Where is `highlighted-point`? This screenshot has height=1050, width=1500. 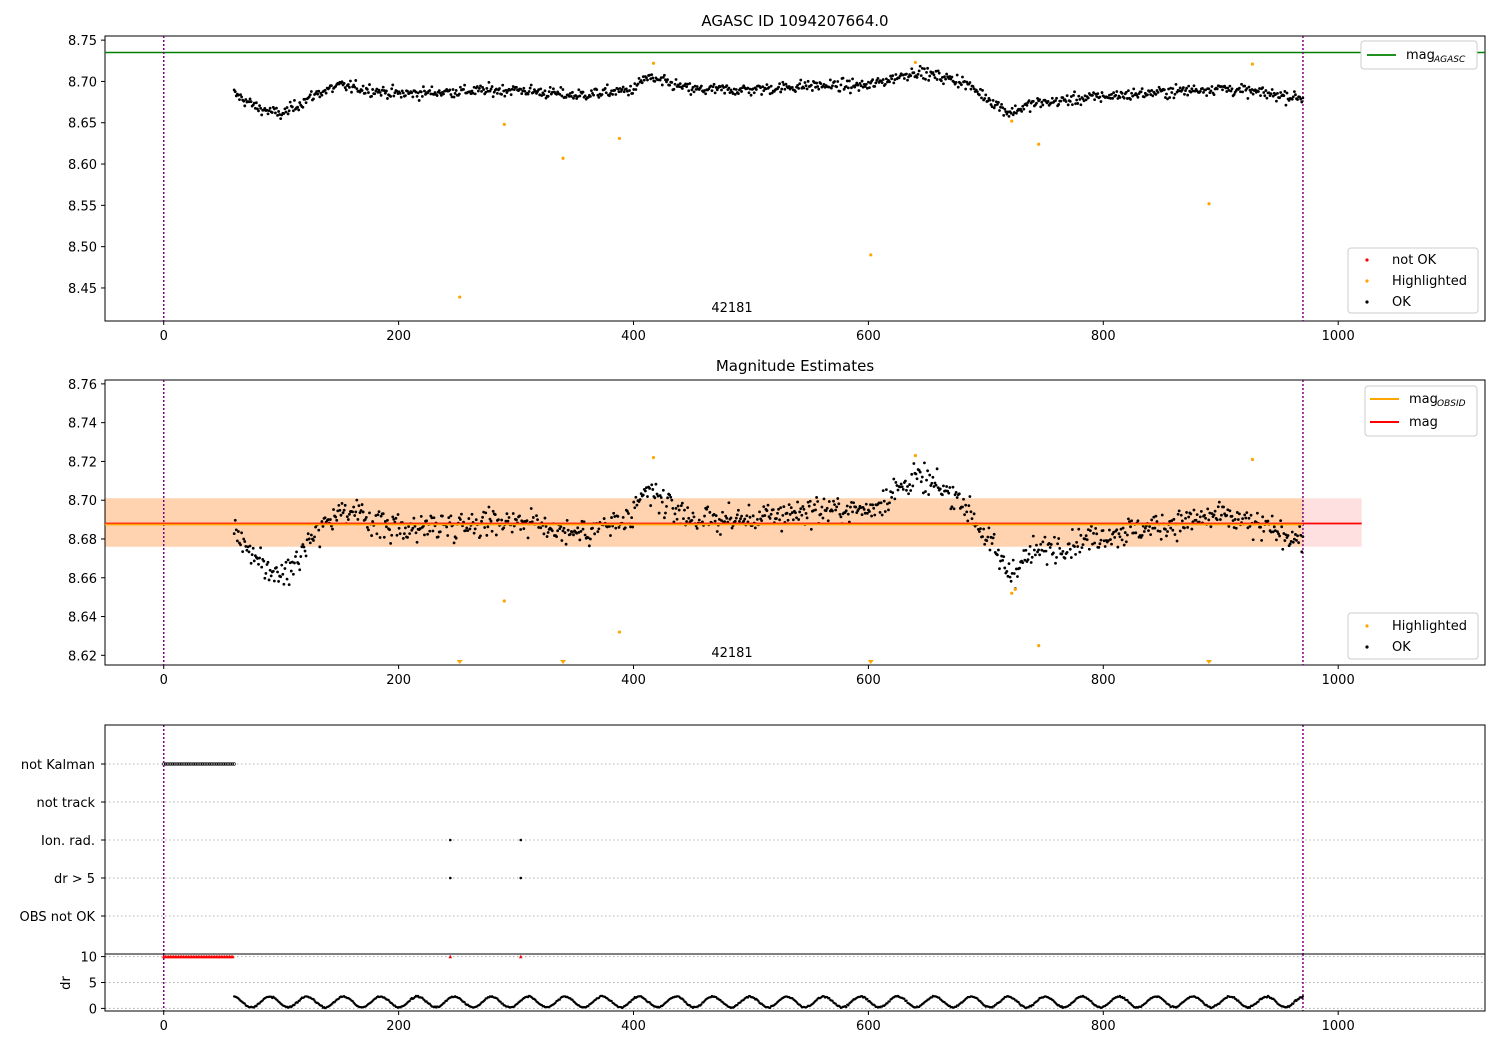 highlighted-point is located at coordinates (915, 62).